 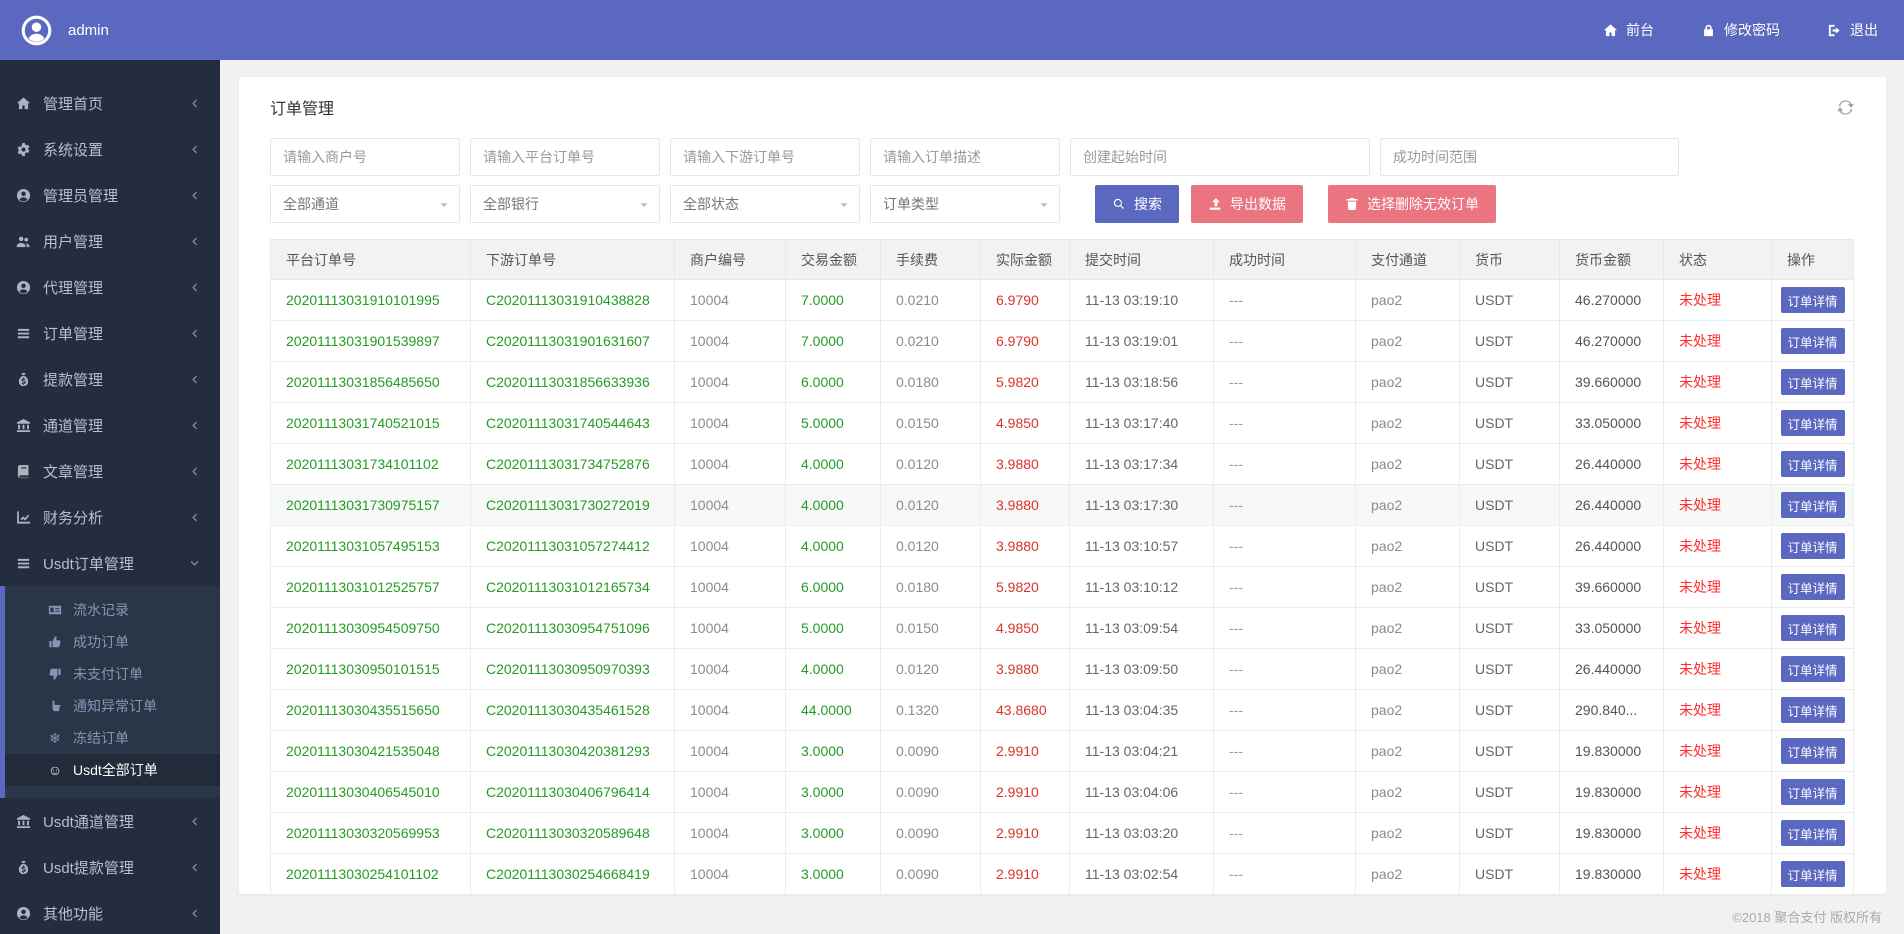 What do you see at coordinates (1247, 204) in the screenshot?
I see `export-button: 导出数据` at bounding box center [1247, 204].